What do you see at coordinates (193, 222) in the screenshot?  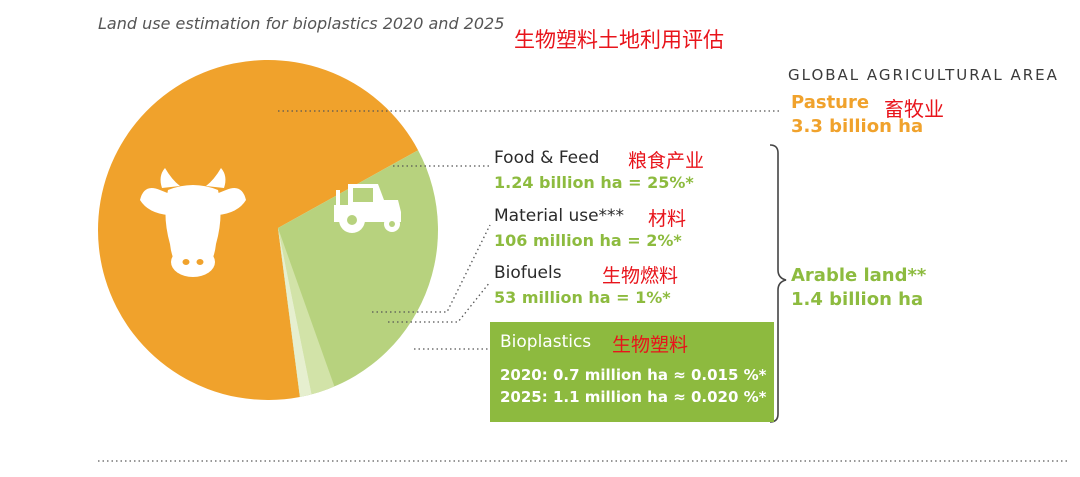 I see `cow-head-icon` at bounding box center [193, 222].